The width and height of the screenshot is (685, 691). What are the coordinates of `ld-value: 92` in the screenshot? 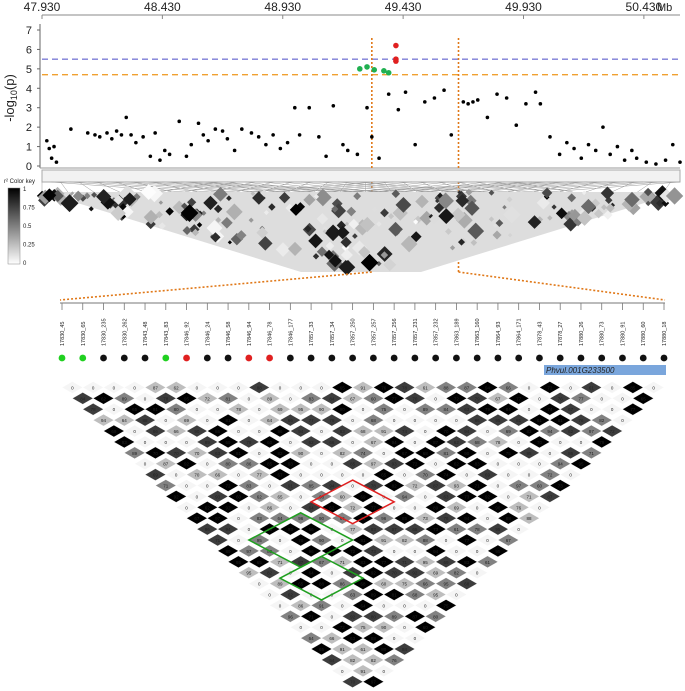 It's located at (187, 464).